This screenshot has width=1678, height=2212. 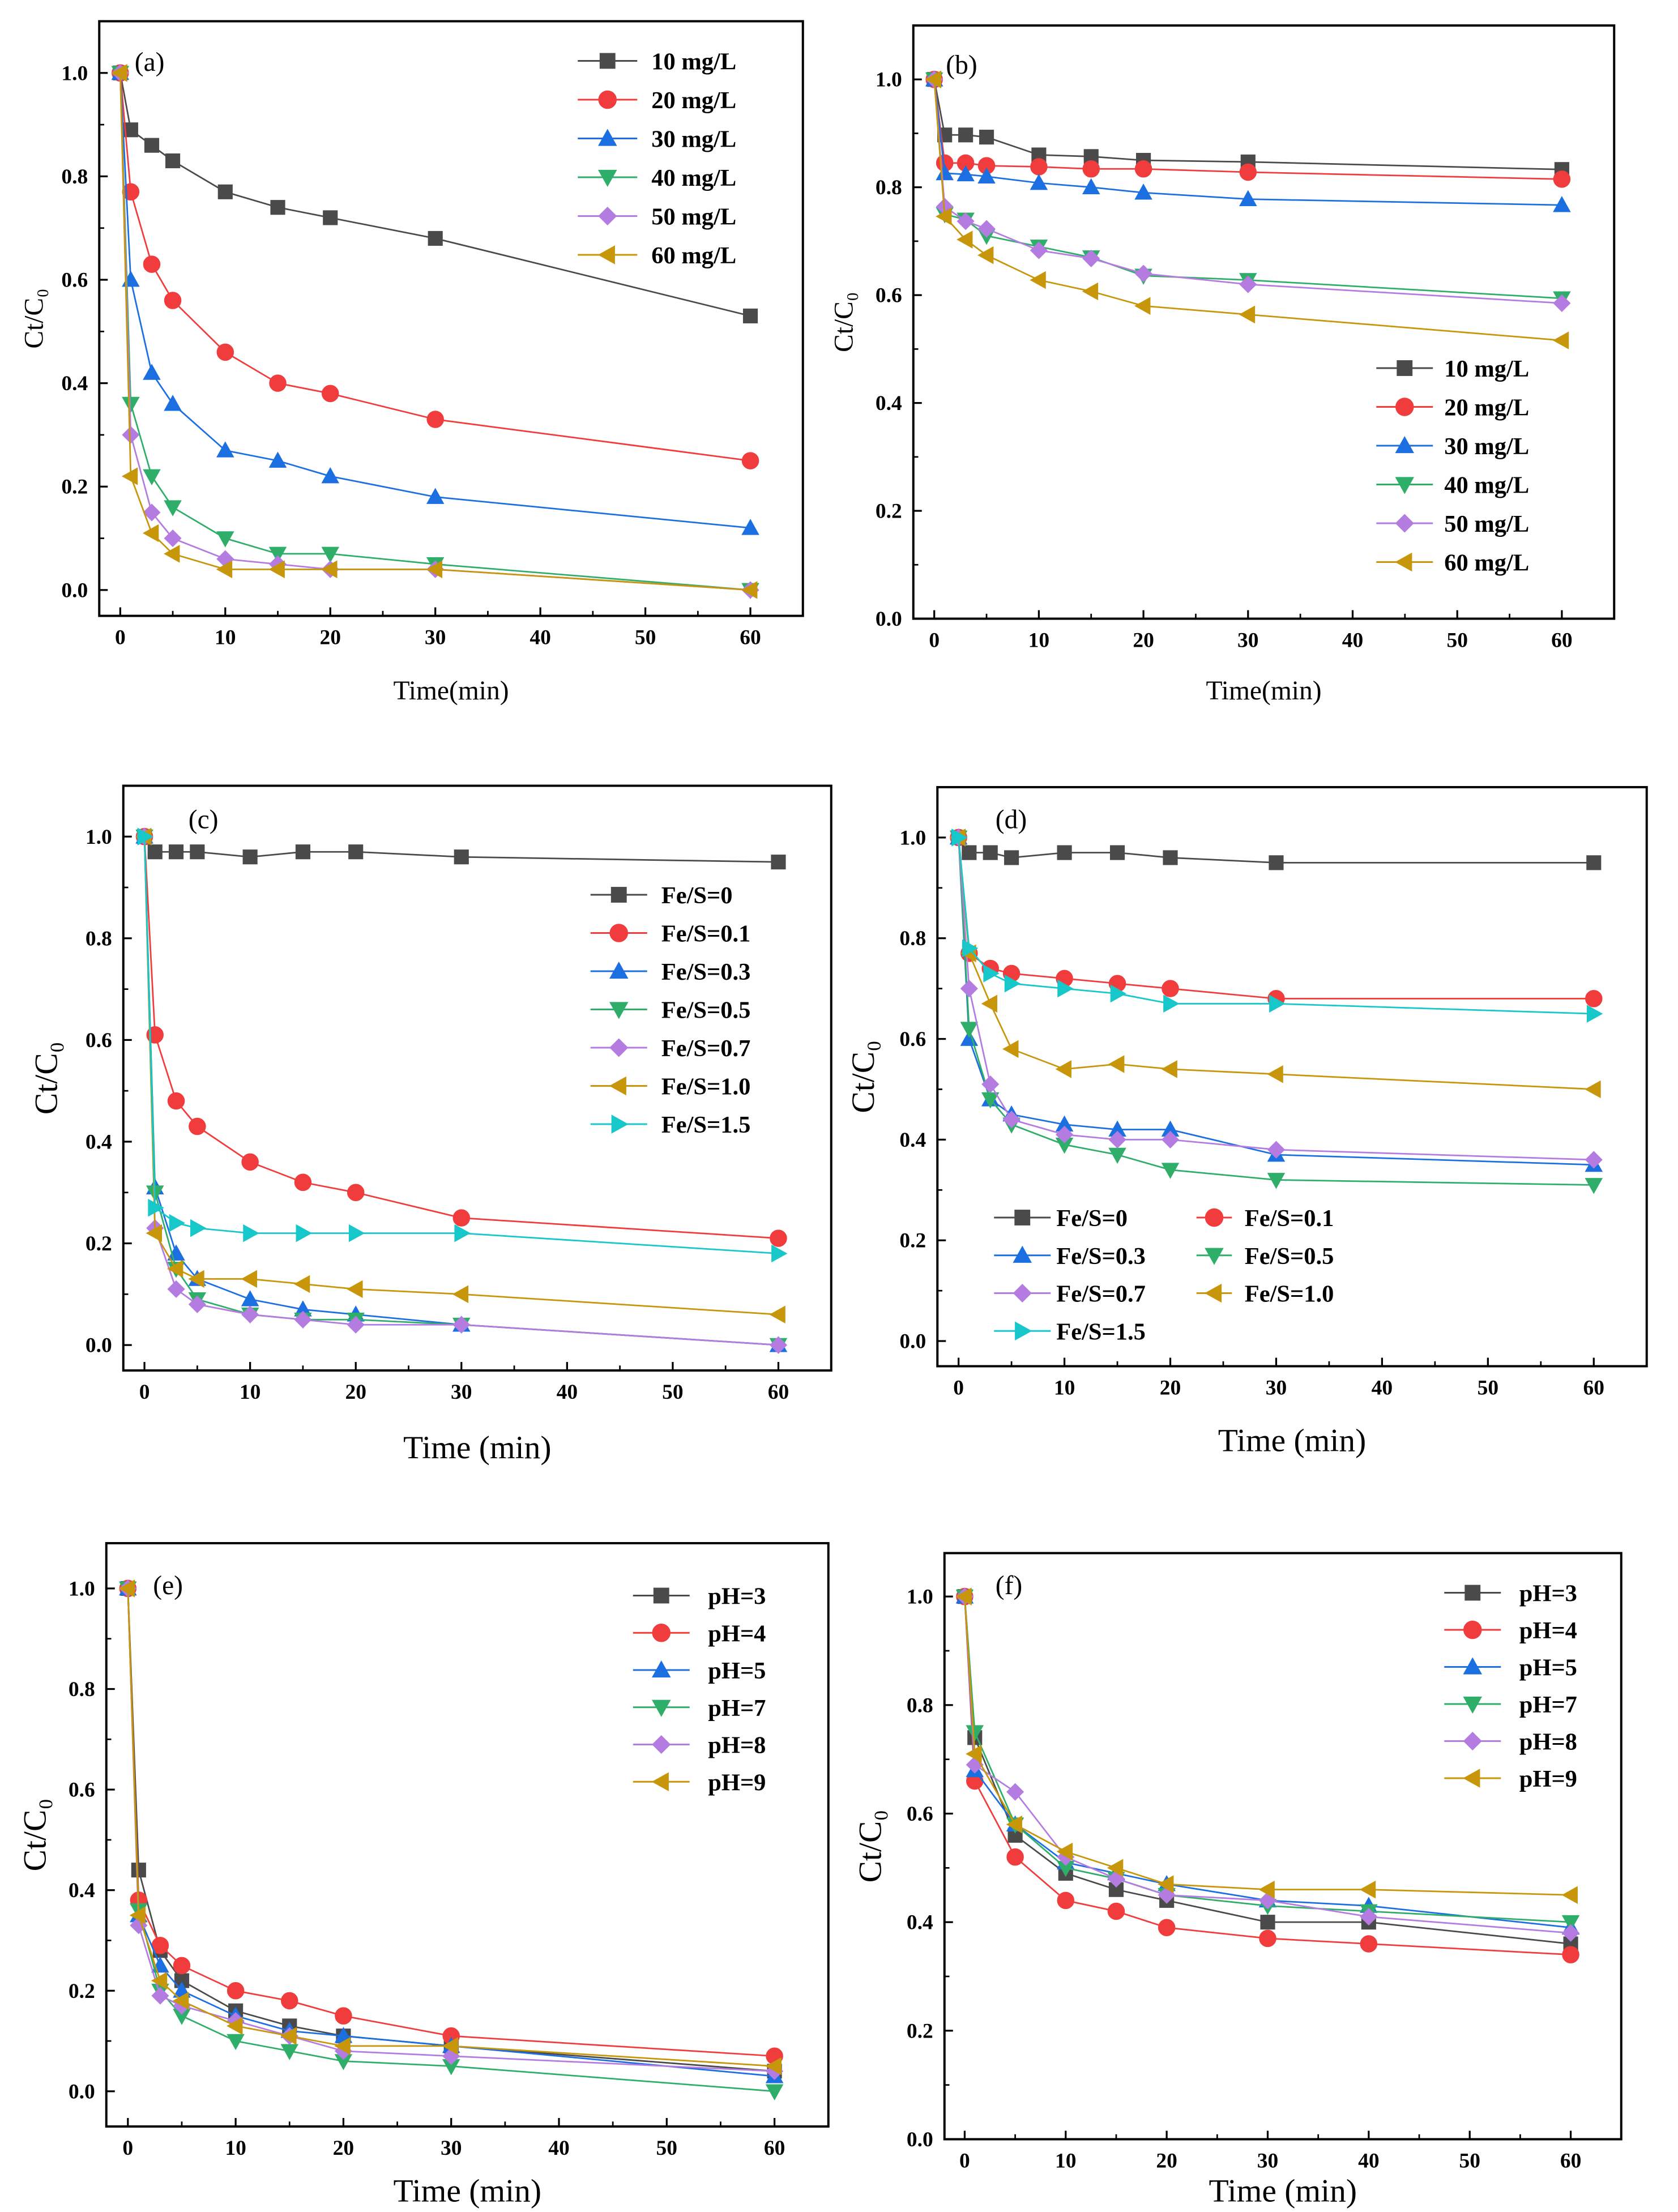 What do you see at coordinates (961, 65) in the screenshot?
I see `panel-label: (b)` at bounding box center [961, 65].